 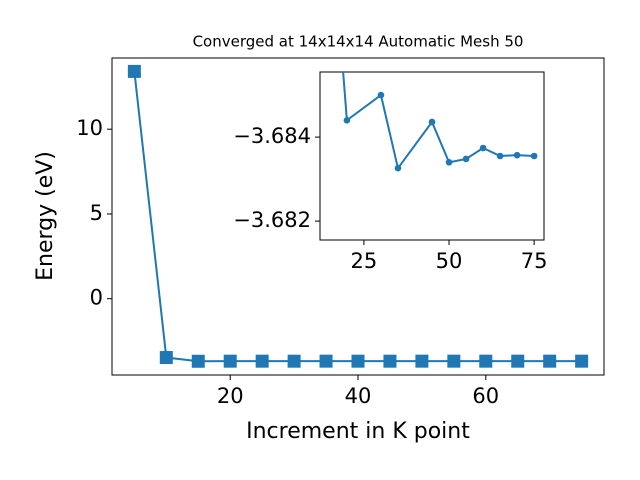 What do you see at coordinates (230, 396) in the screenshot?
I see `x-tick-label: 20` at bounding box center [230, 396].